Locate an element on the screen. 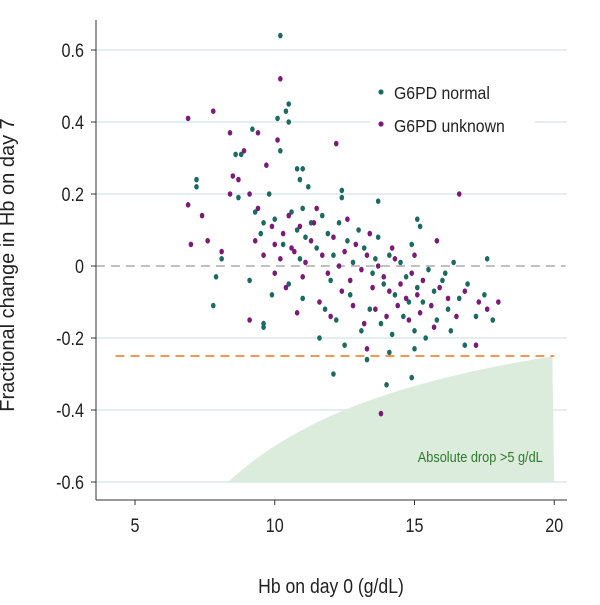 The height and width of the screenshot is (605, 600). y-axis-label: Fractional change in Hb on day 7 is located at coordinates (9, 265).